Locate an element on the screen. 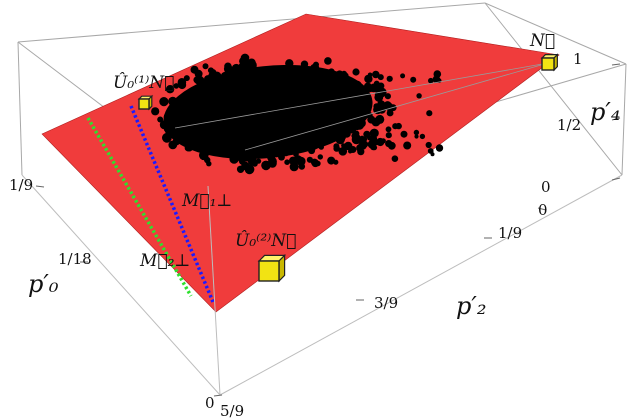 The width and height of the screenshot is (629, 420). point-cloud is located at coordinates (297, 114).